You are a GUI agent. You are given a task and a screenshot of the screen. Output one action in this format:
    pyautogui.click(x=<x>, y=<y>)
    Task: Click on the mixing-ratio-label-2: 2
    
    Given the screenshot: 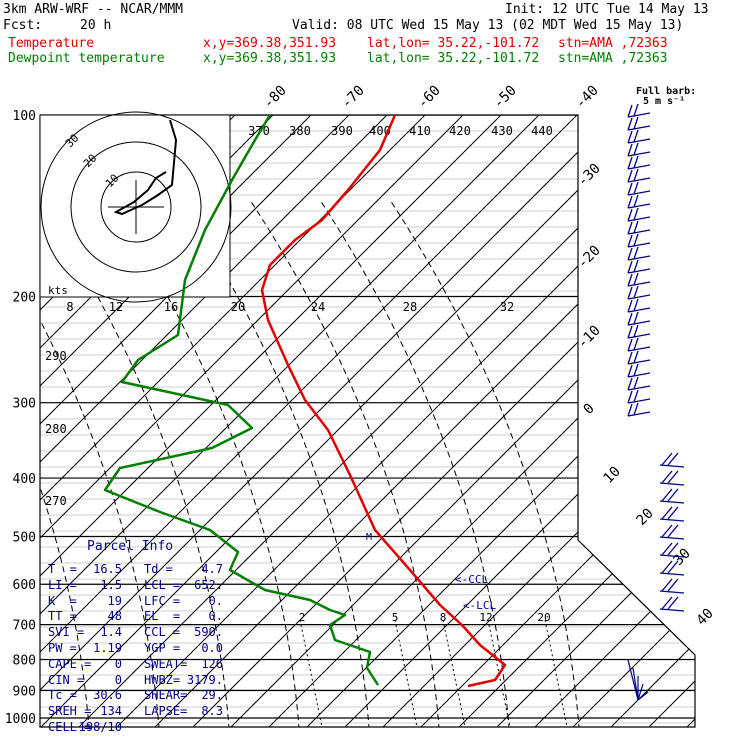 What is the action you would take?
    pyautogui.click(x=302, y=617)
    